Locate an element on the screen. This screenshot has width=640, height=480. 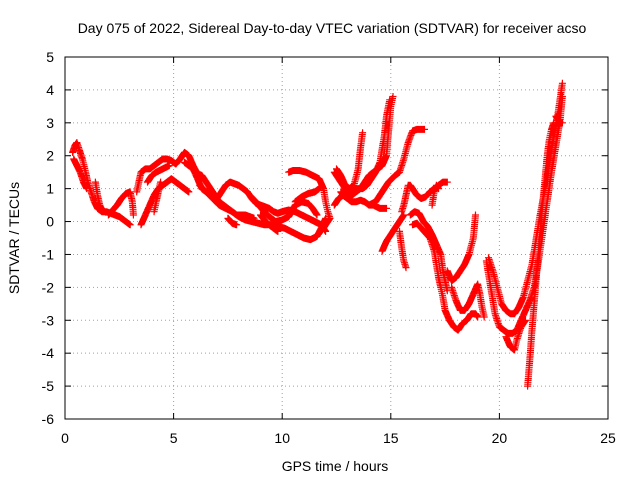
y-tick-label: 2 is located at coordinates (50, 156).